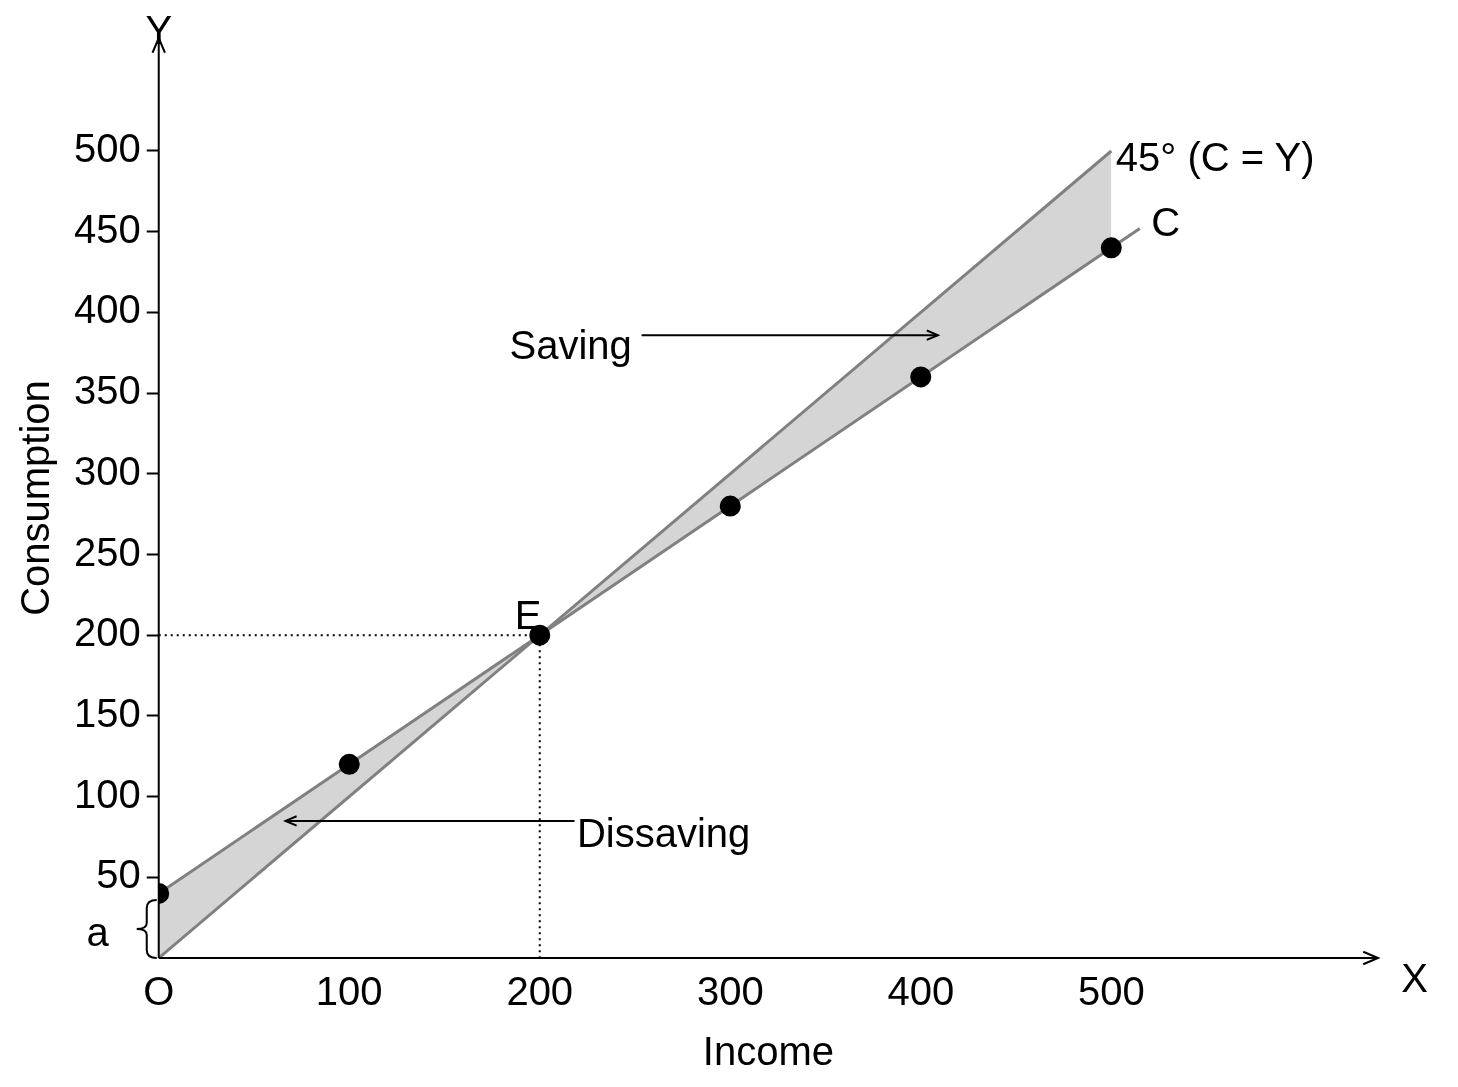  Describe the element at coordinates (730, 991) in the screenshot. I see `x-tick-label: 300` at that location.